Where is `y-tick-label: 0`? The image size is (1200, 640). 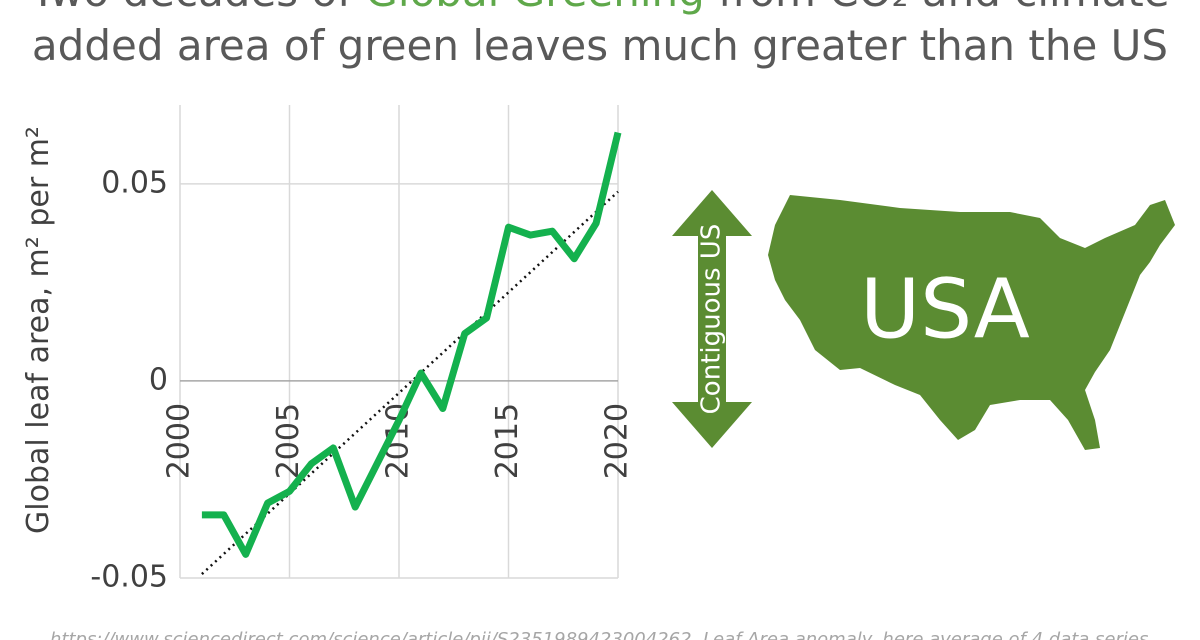
y-tick-label: 0 is located at coordinates (158, 379).